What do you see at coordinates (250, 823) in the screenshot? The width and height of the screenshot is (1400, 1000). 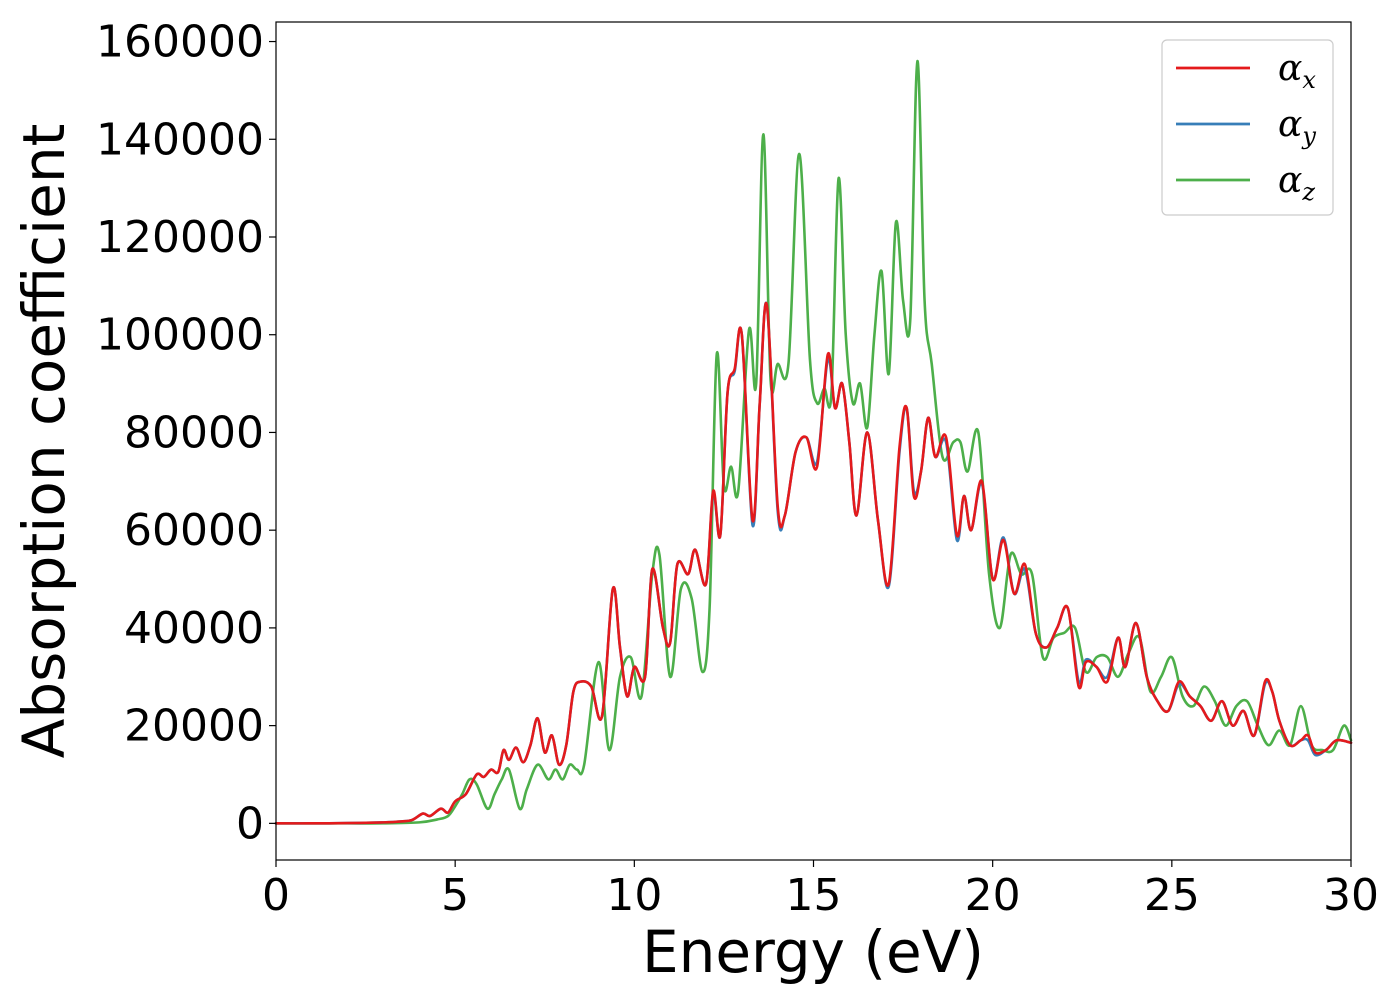 I see `y-tick-label: 0` at bounding box center [250, 823].